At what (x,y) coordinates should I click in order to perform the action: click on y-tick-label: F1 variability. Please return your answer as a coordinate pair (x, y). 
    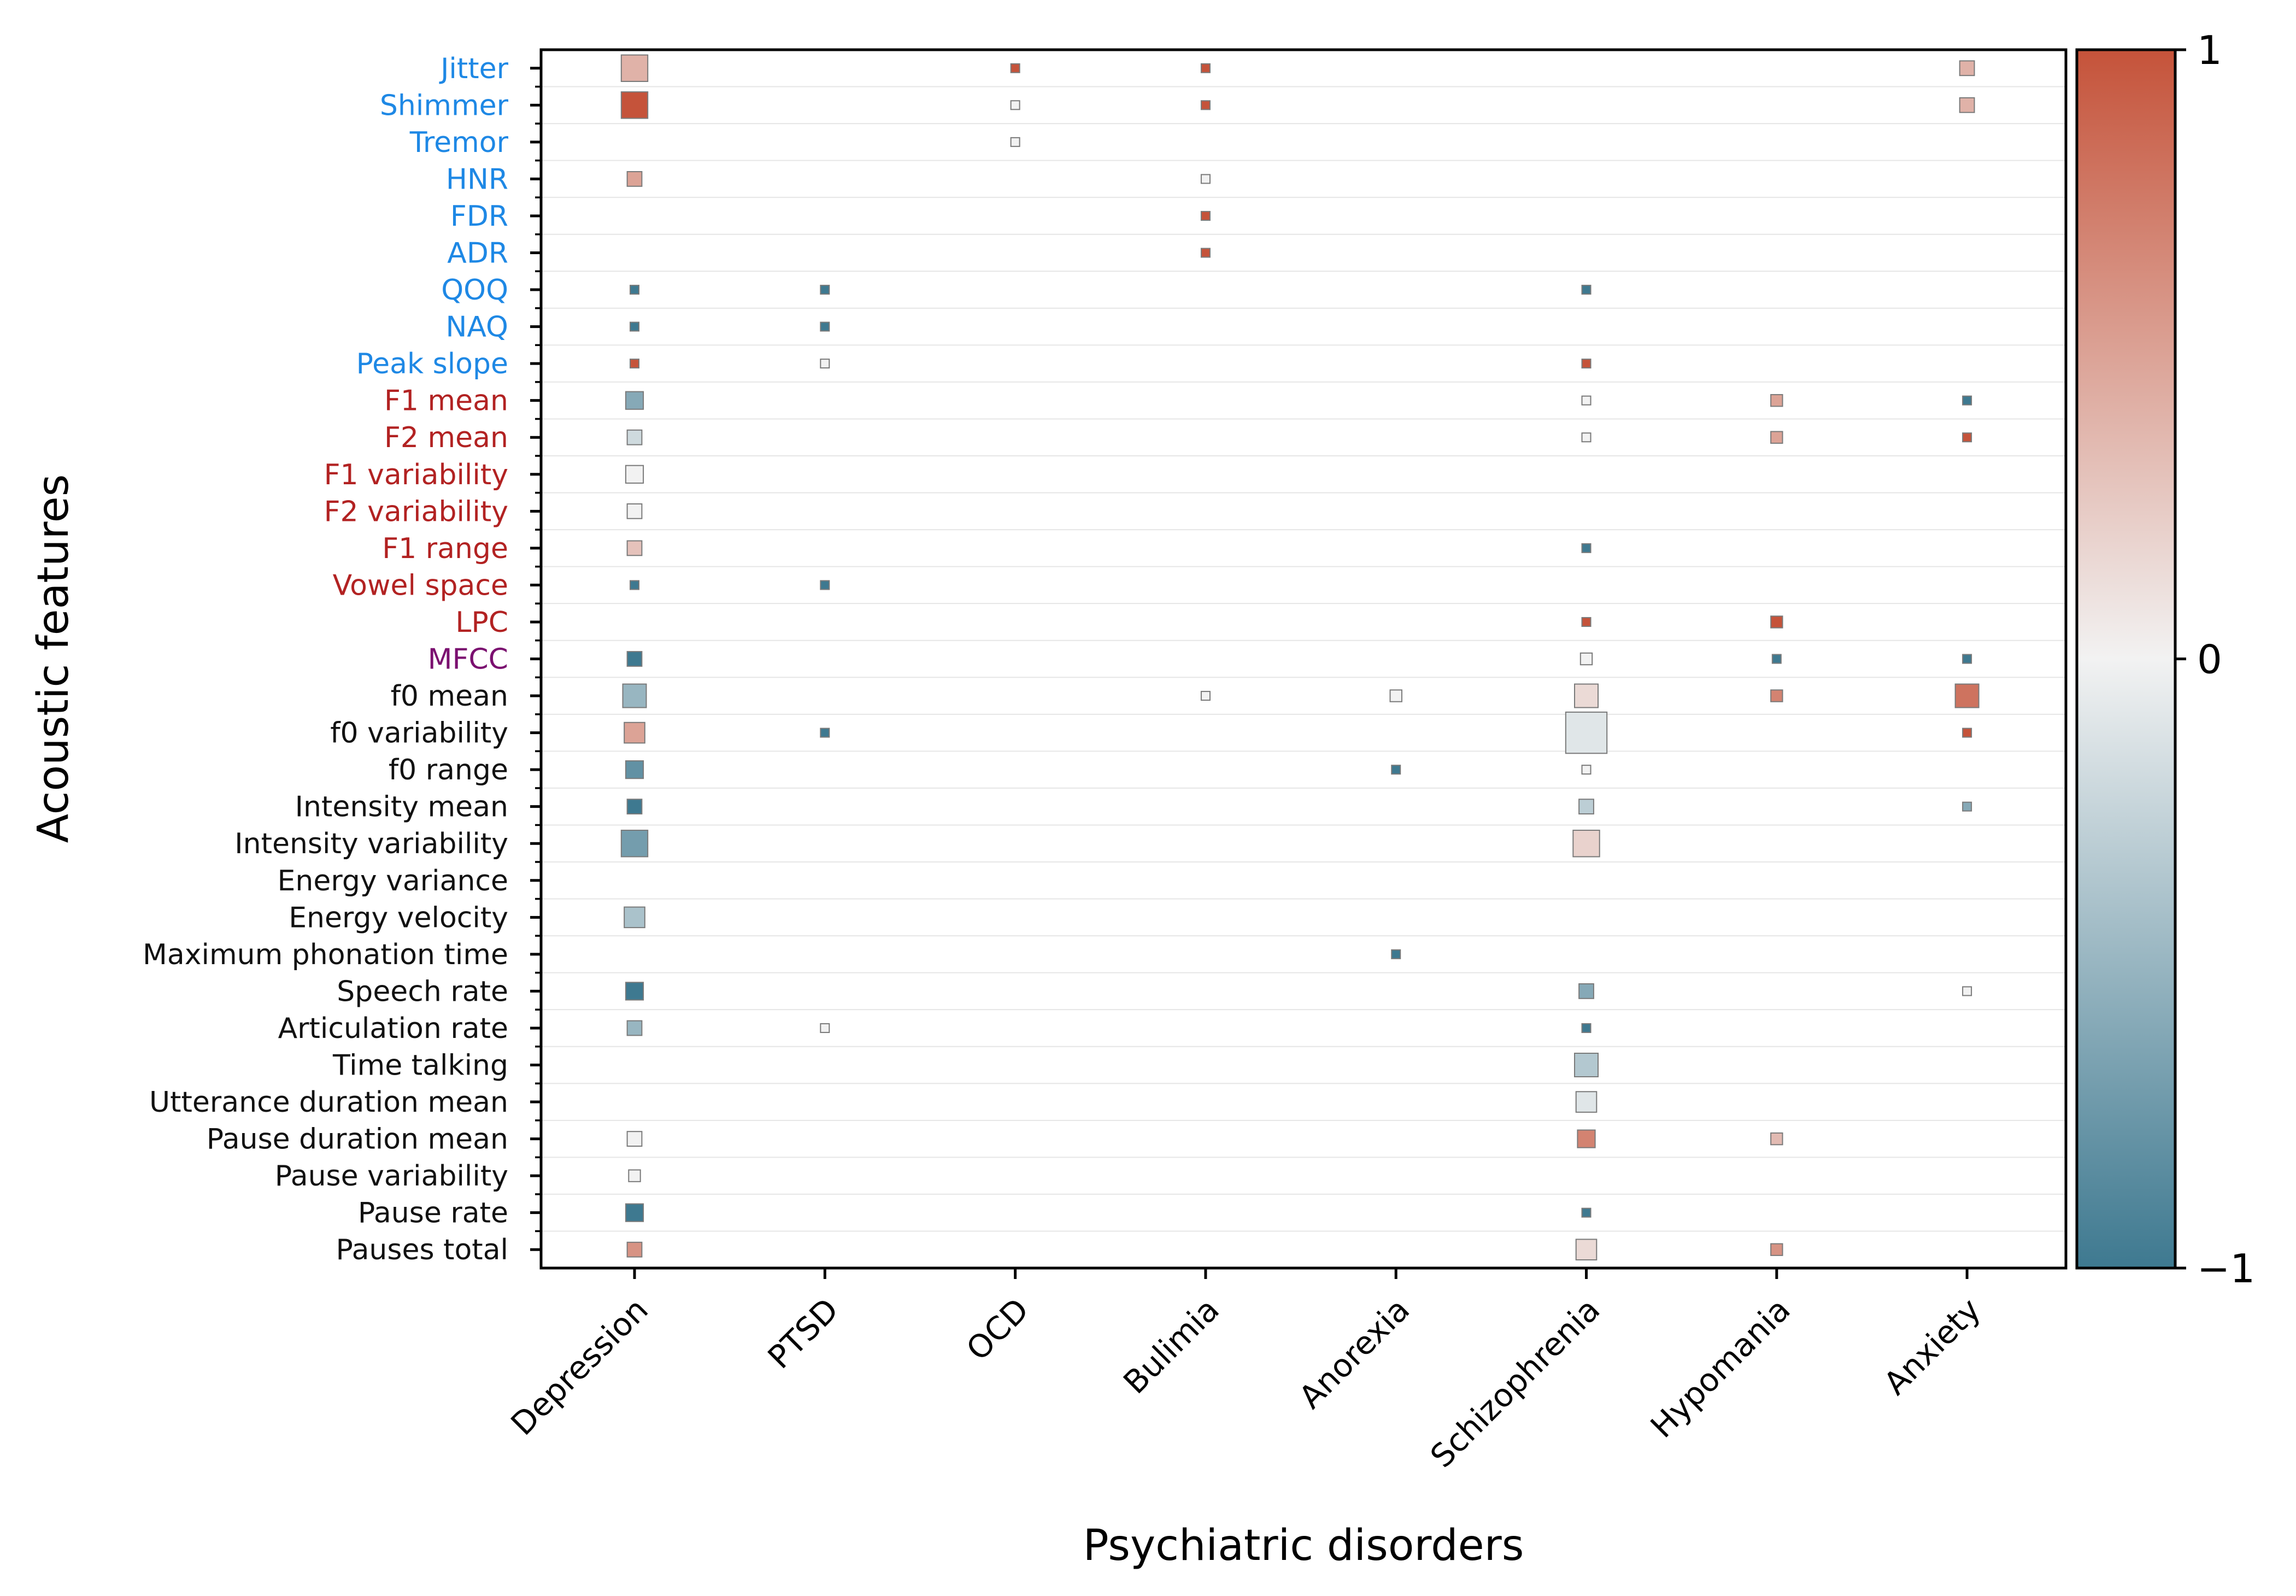
    Looking at the image, I should click on (416, 475).